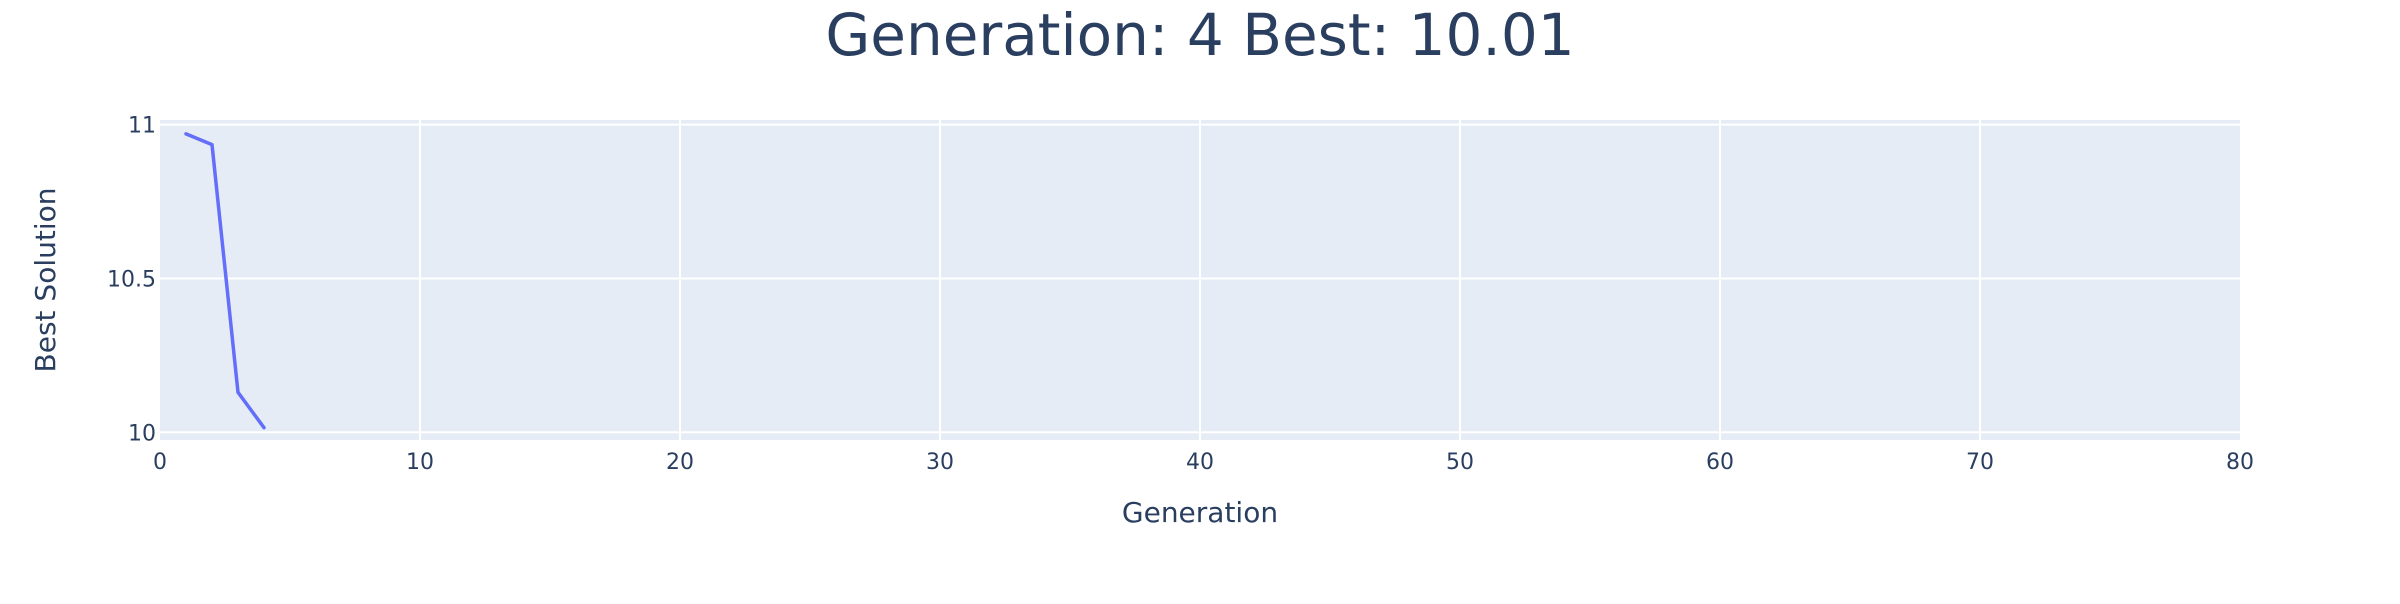  What do you see at coordinates (142, 433) in the screenshot?
I see `y-tick-label: 10` at bounding box center [142, 433].